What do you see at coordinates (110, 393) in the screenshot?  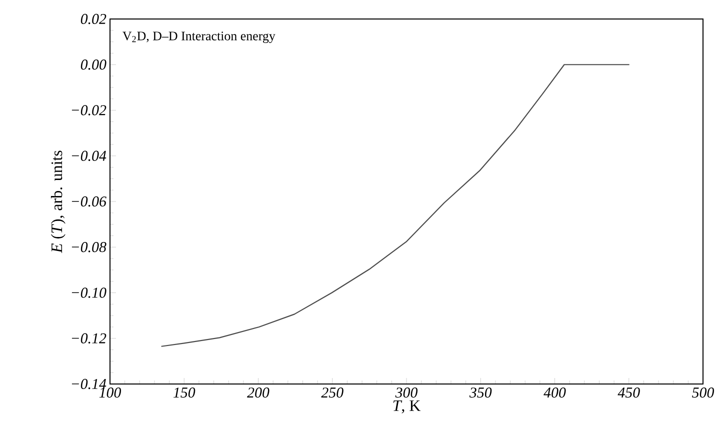 I see `x-tick-label: 100` at bounding box center [110, 393].